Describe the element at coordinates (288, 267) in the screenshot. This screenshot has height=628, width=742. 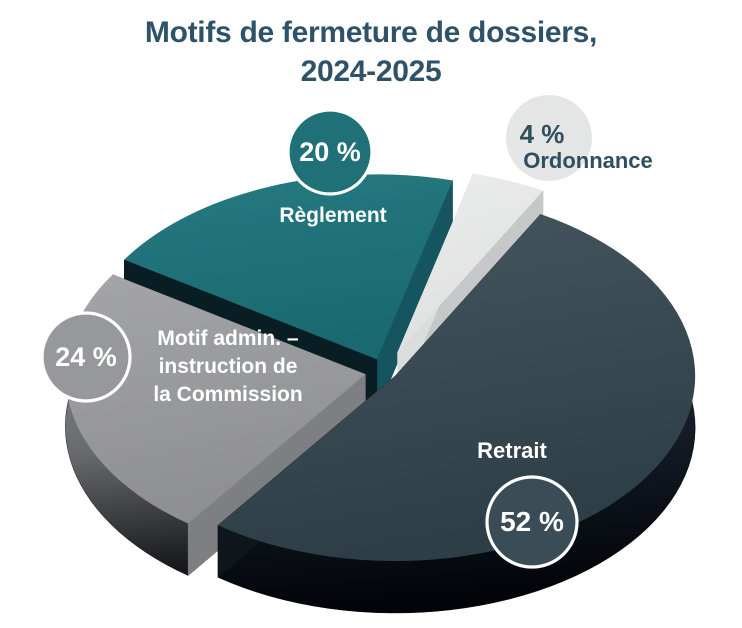
I see `slice-top-reglement` at that location.